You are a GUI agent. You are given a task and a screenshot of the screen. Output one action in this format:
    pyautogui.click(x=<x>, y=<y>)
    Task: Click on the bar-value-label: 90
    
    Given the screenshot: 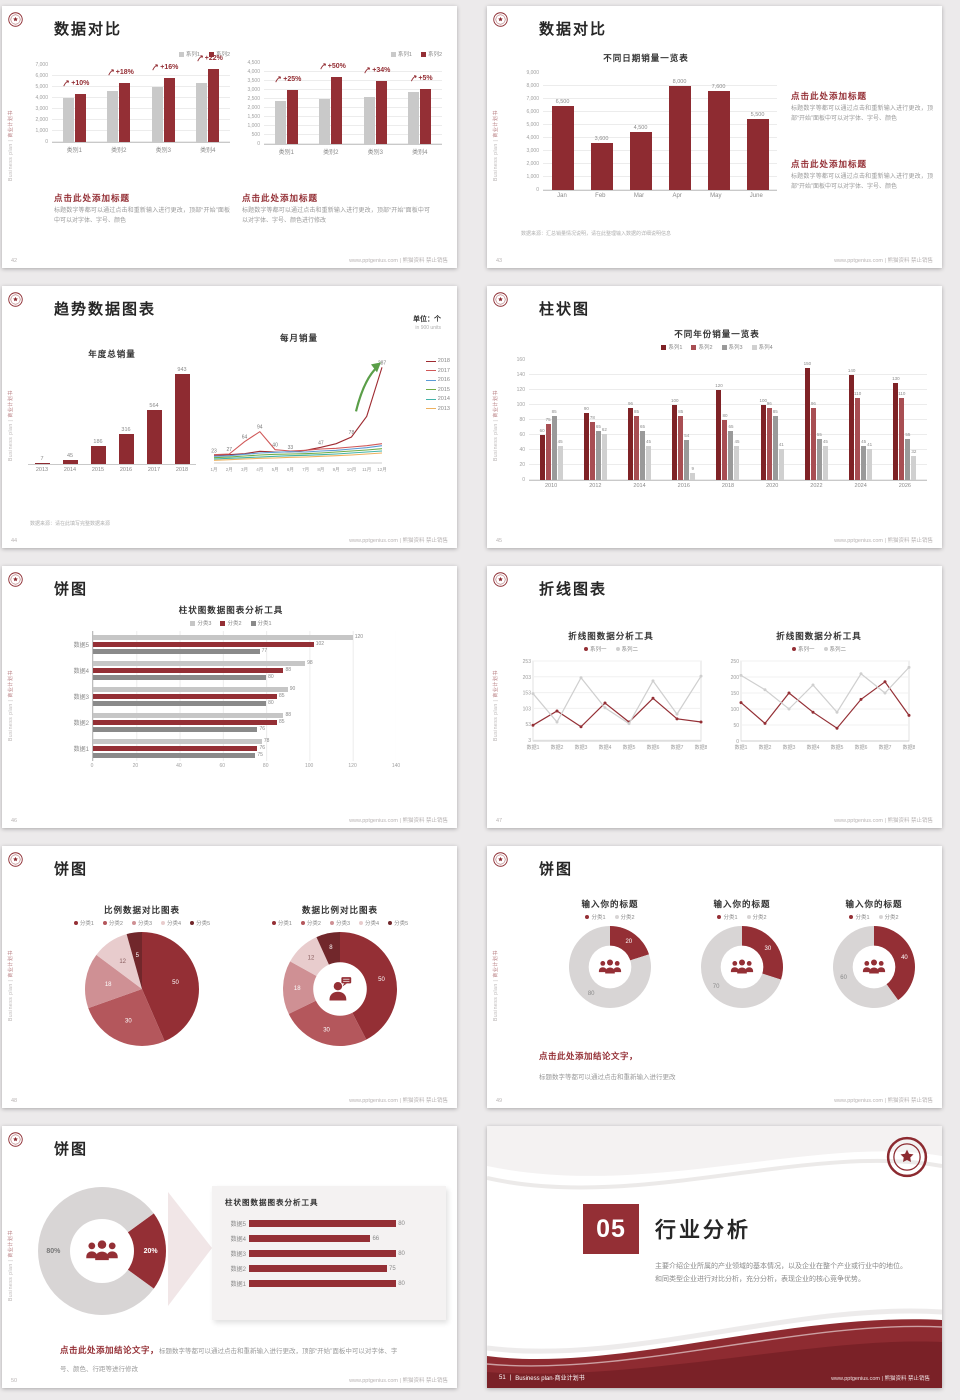 What is the action you would take?
    pyautogui.click(x=586, y=408)
    